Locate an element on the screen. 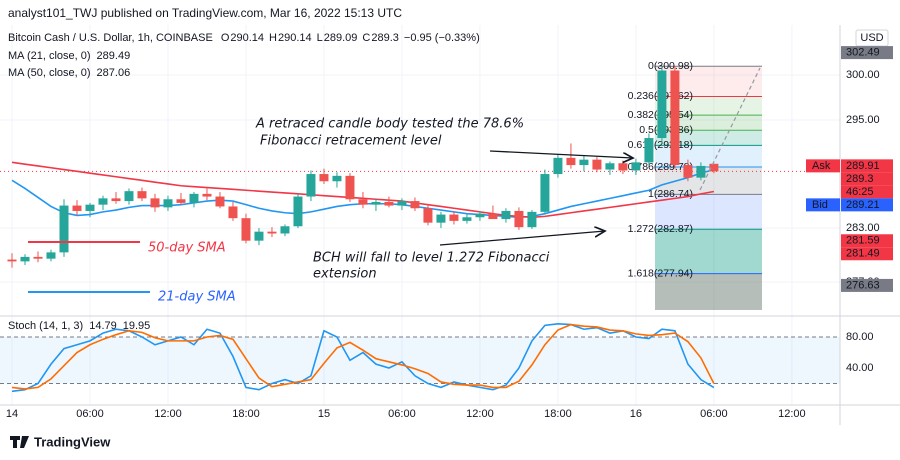 This screenshot has width=900, height=460. price-label: 289.21 is located at coordinates (863, 205).